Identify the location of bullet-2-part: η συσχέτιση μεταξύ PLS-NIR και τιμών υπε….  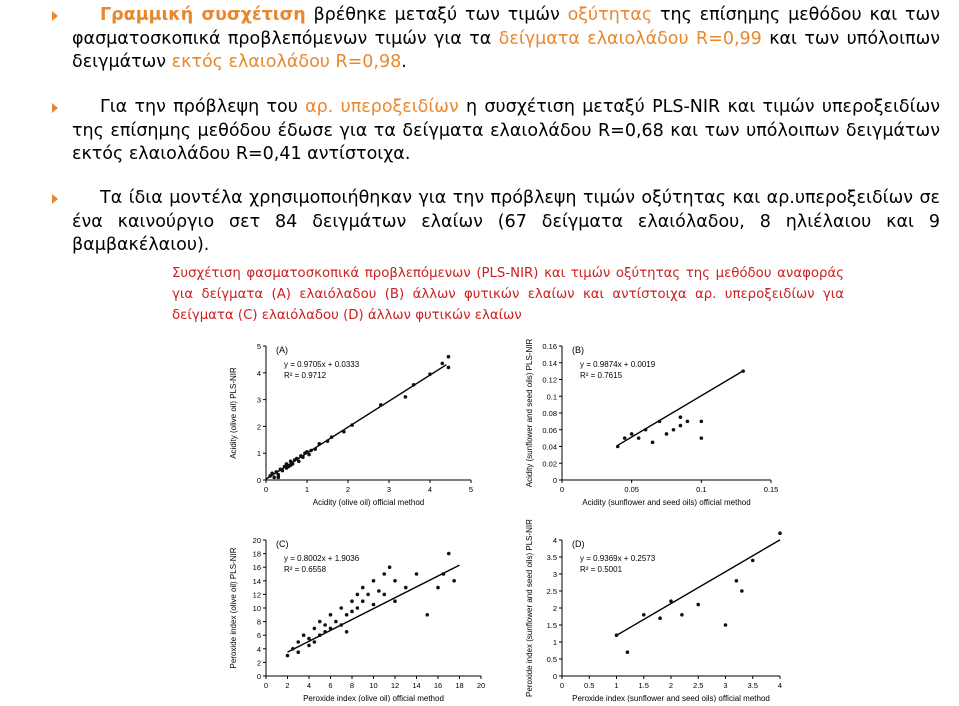
(506, 130).